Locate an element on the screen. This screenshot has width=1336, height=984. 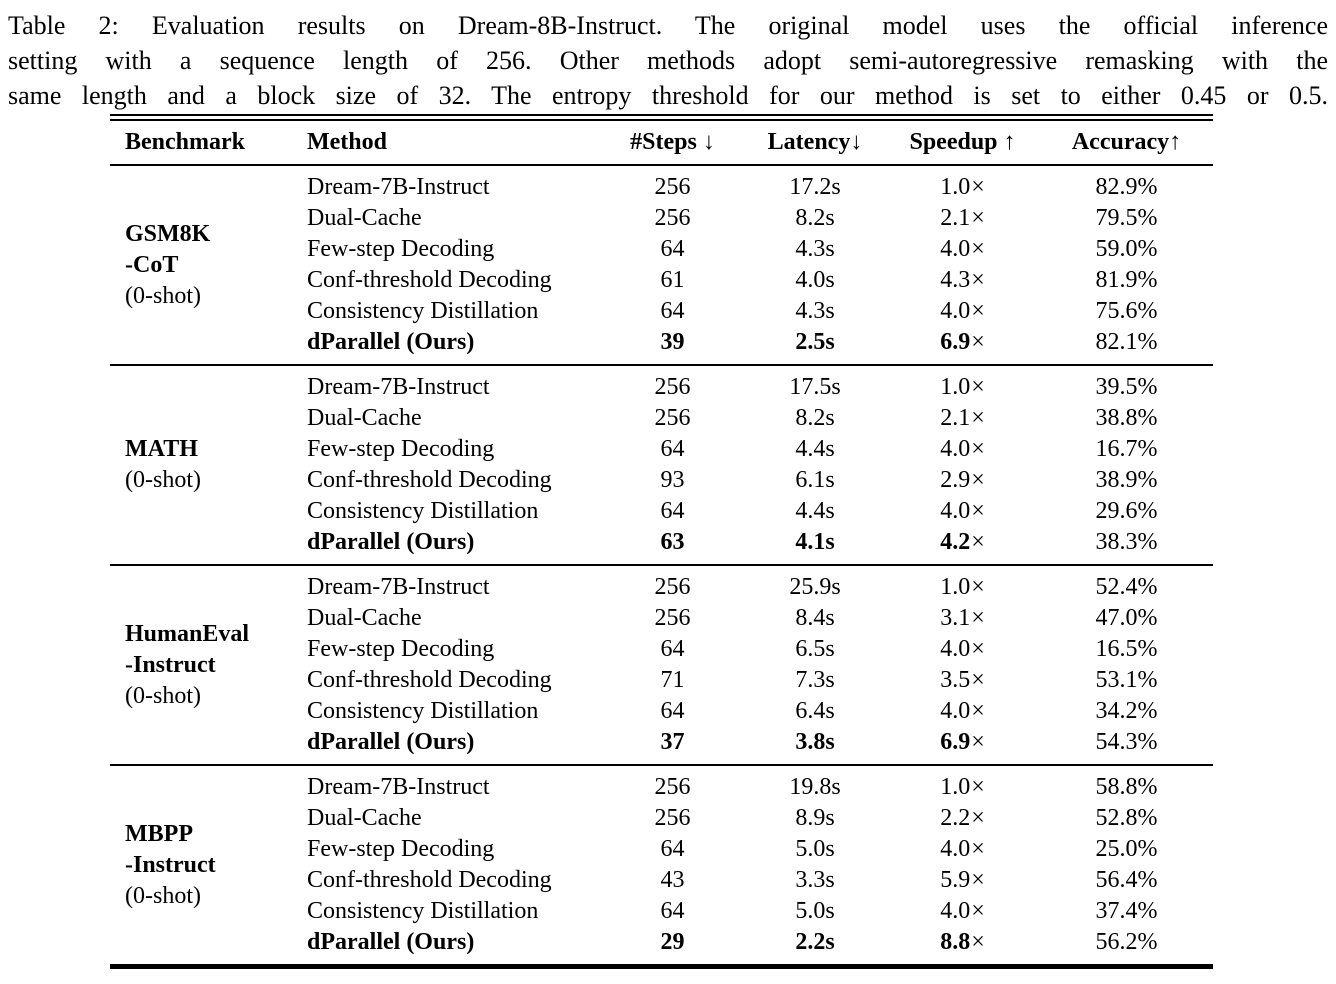
accuracy-cell: 37.4% is located at coordinates (1126, 911).